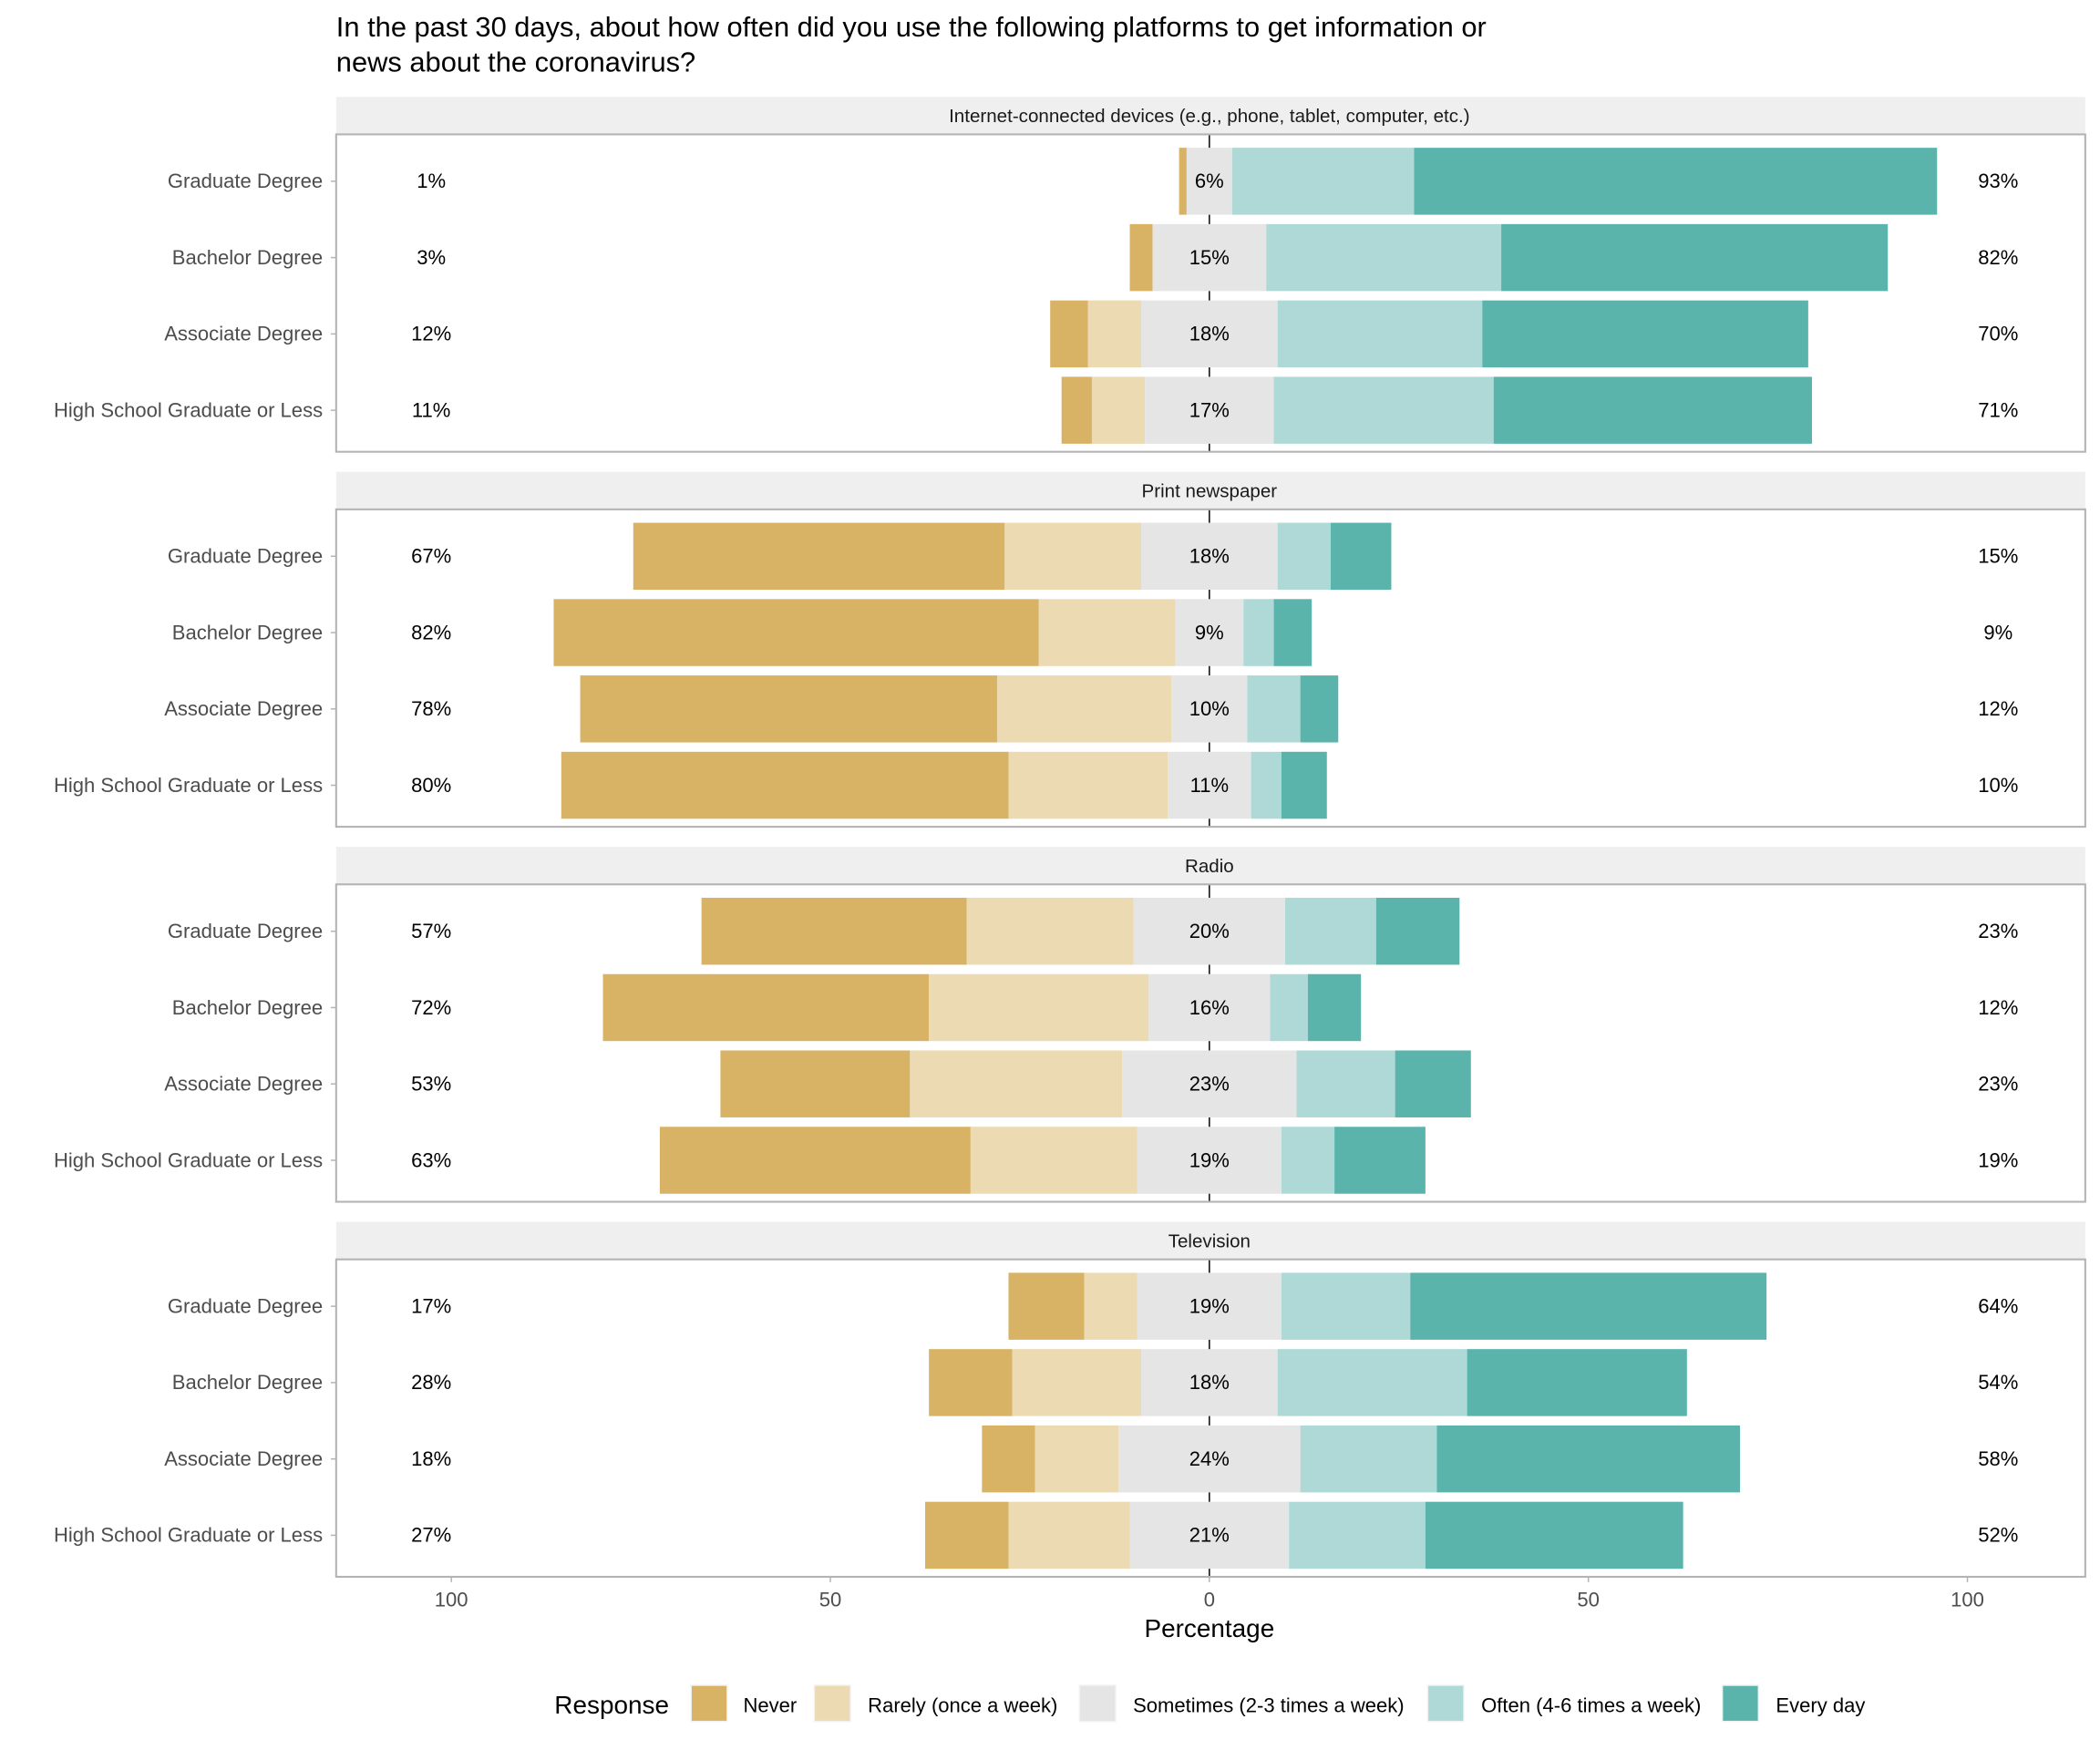  I want to click on x-tick-label: 50, so click(831, 1600).